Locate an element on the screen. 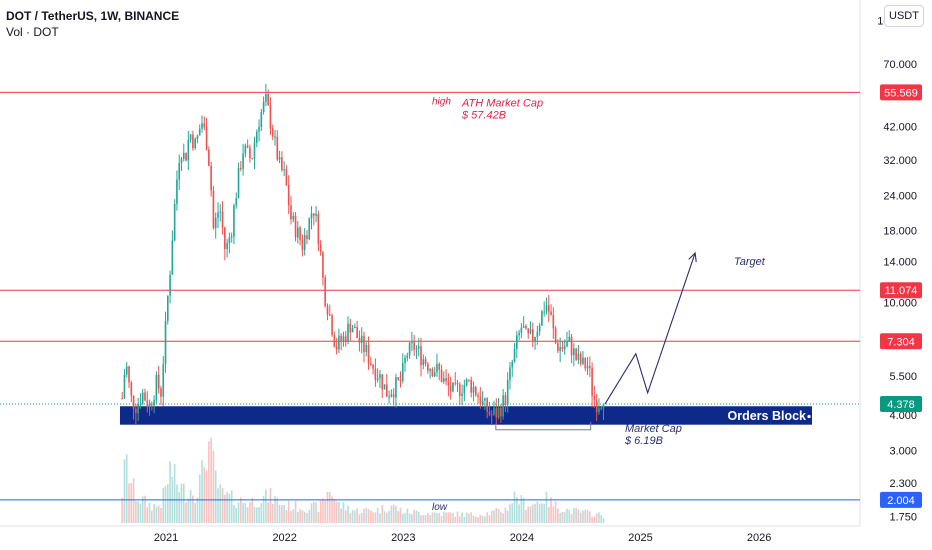  y-tick-label: 32.000 is located at coordinates (900, 161).